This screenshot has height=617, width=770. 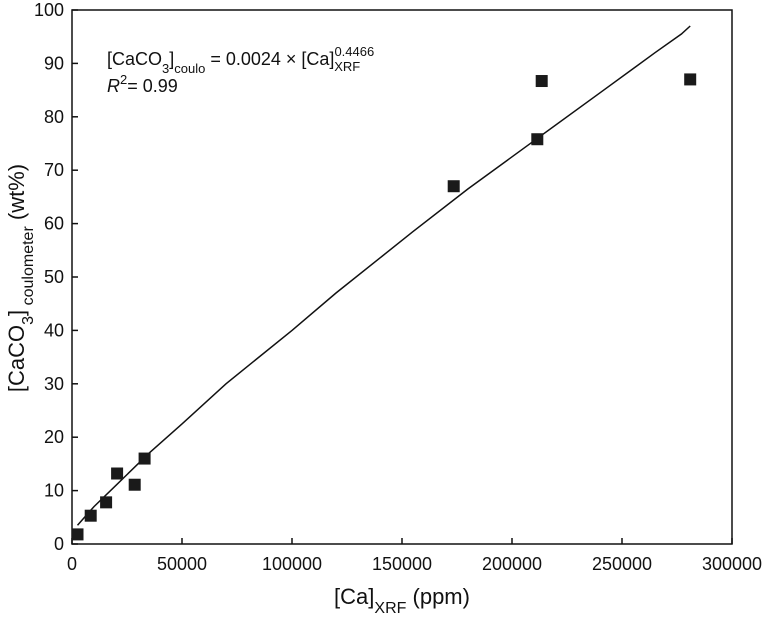 What do you see at coordinates (622, 564) in the screenshot?
I see `x-tick-label-5: 250000` at bounding box center [622, 564].